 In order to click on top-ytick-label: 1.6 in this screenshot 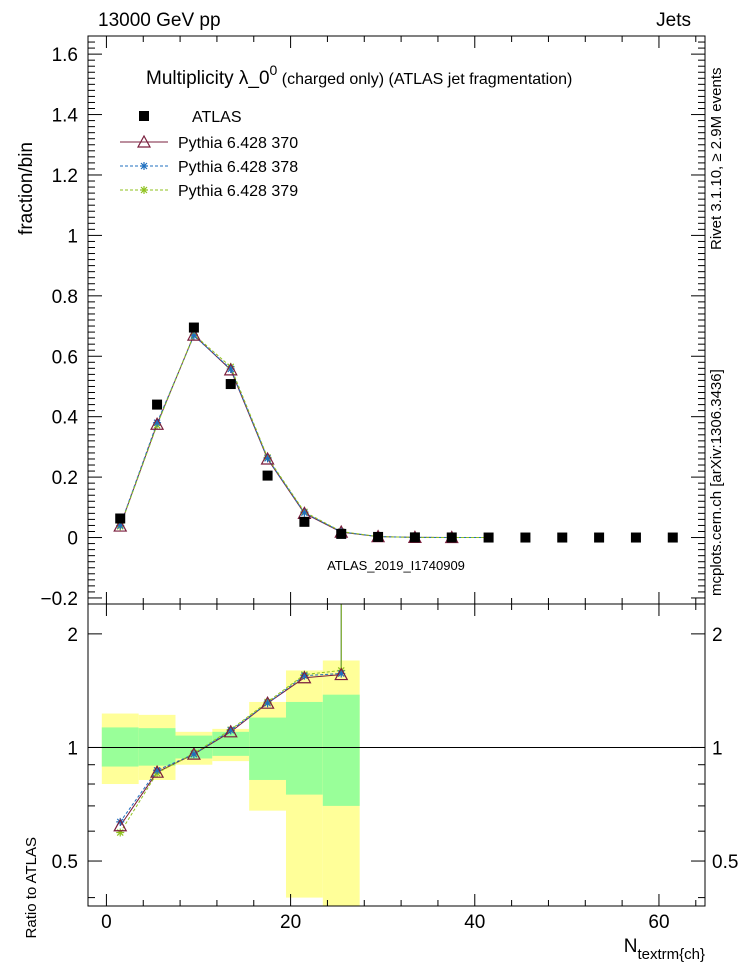, I will do `click(65, 55)`.